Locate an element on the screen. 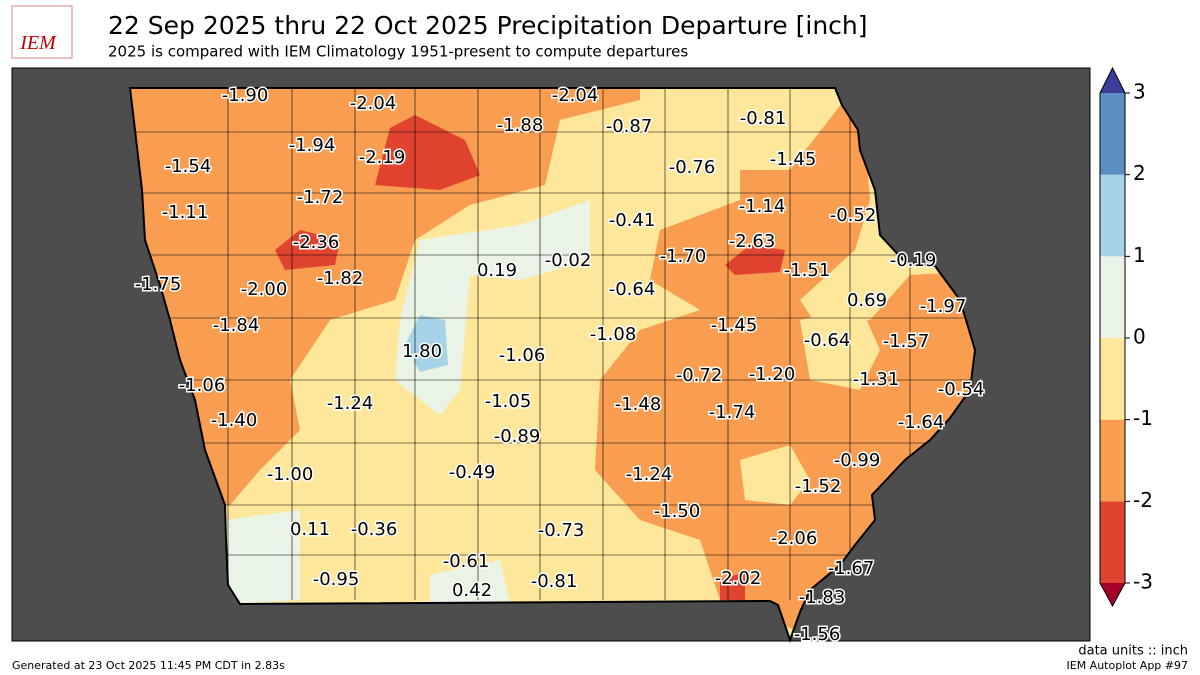 This screenshot has width=1200, height=675. station-value: -1.75 is located at coordinates (158, 284).